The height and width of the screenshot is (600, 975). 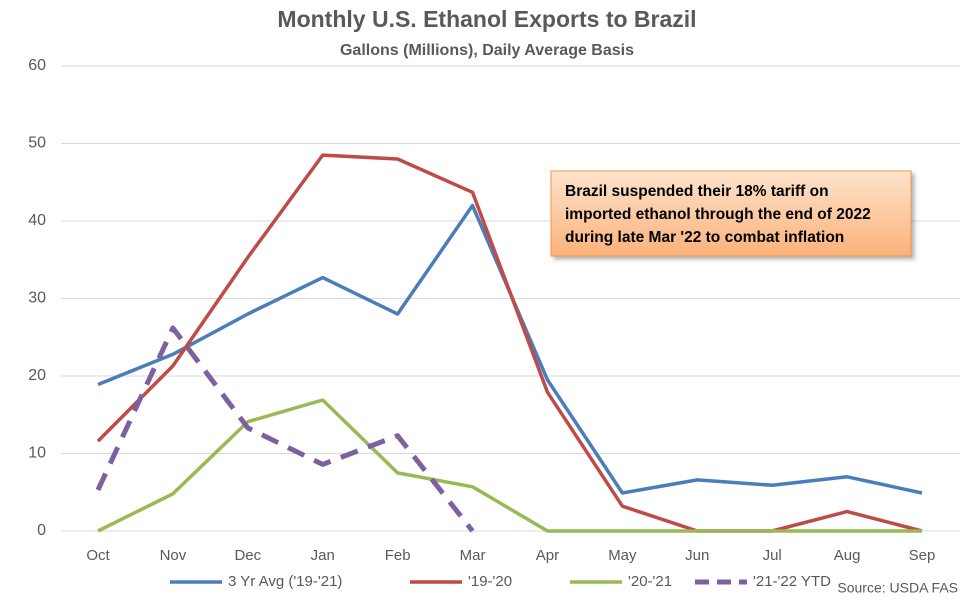 What do you see at coordinates (697, 555) in the screenshot?
I see `x-tick-label: Jun` at bounding box center [697, 555].